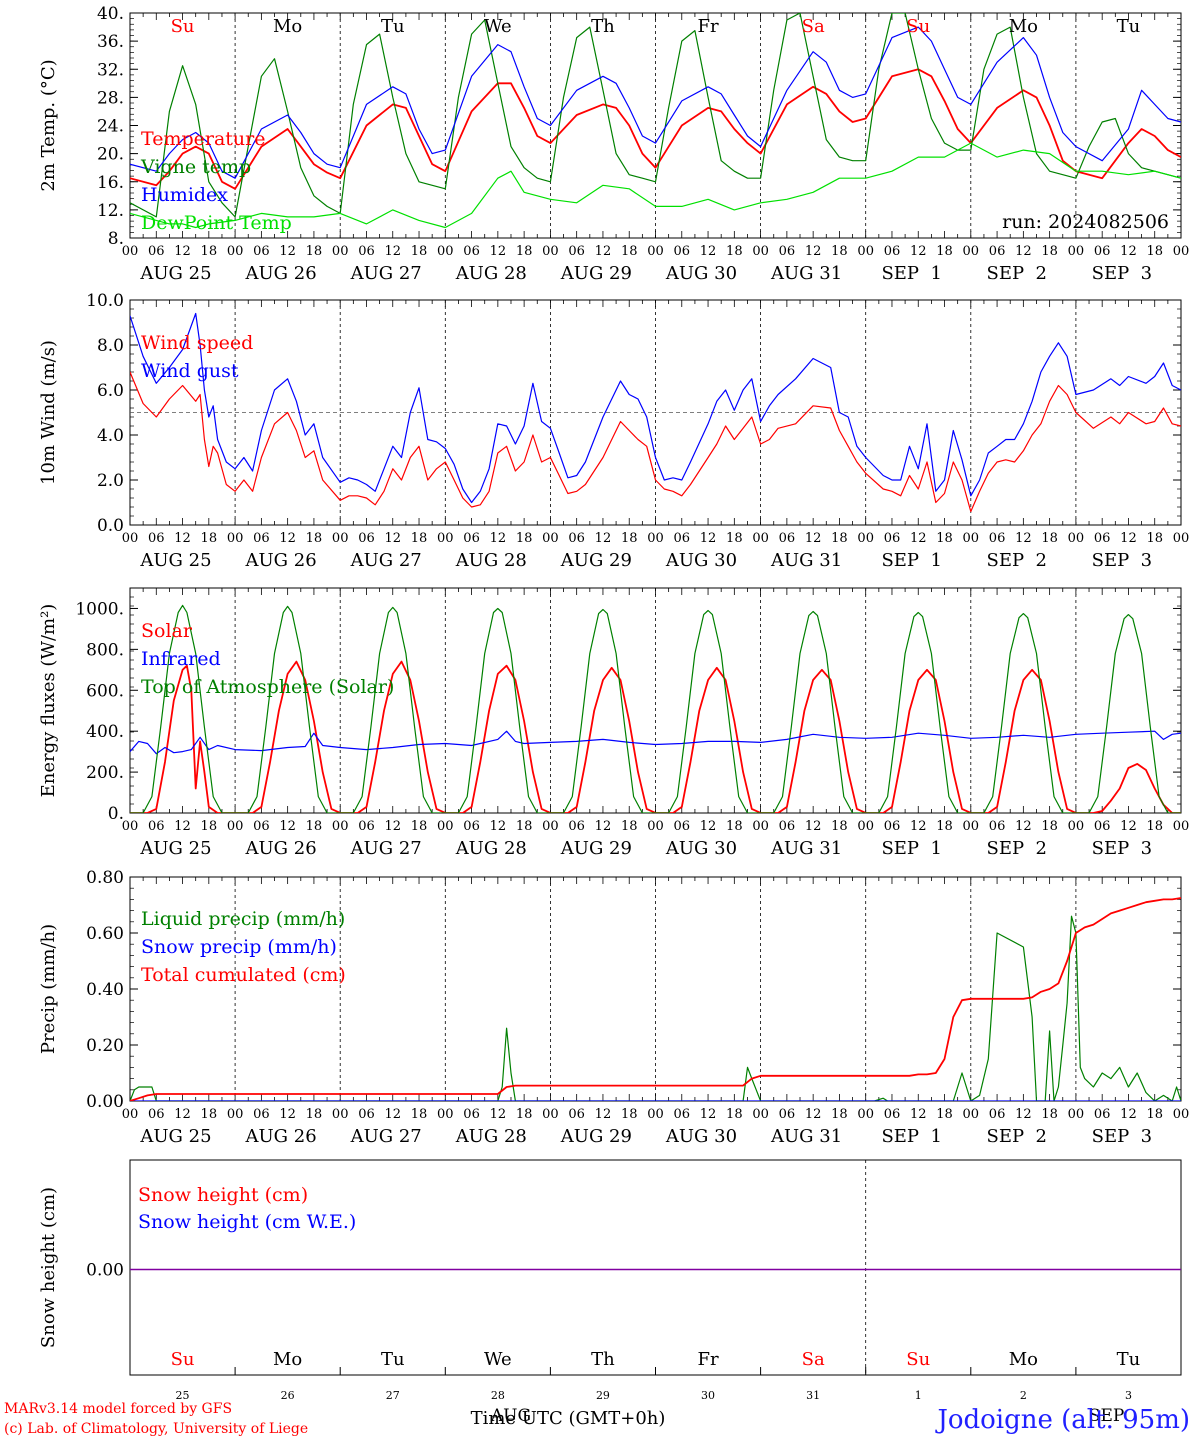  What do you see at coordinates (498, 26) in the screenshot?
I see `weekday-label: We` at bounding box center [498, 26].